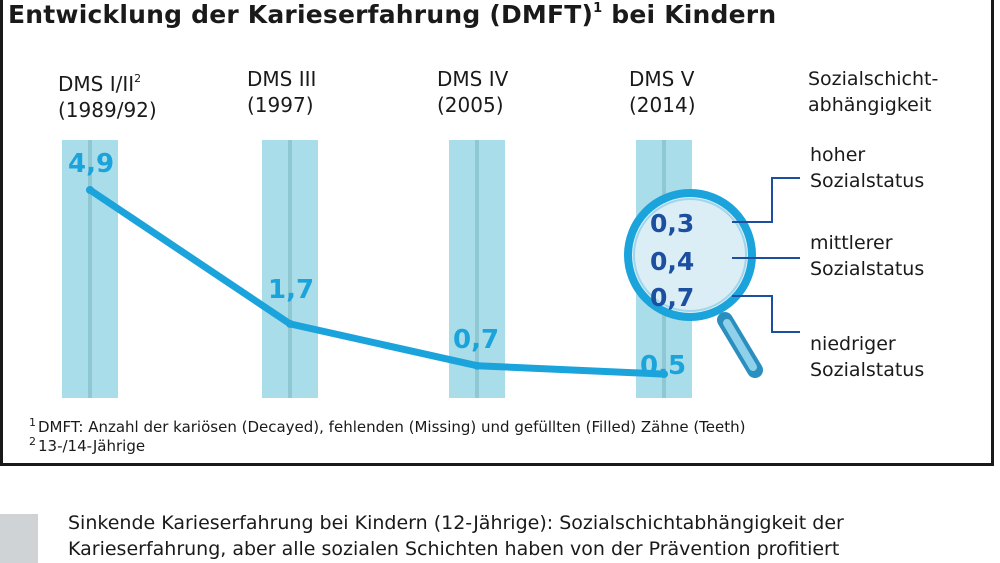  What do you see at coordinates (873, 92) in the screenshot?
I see `social-status-heading: Sozialschicht- abhängigkeit` at bounding box center [873, 92].